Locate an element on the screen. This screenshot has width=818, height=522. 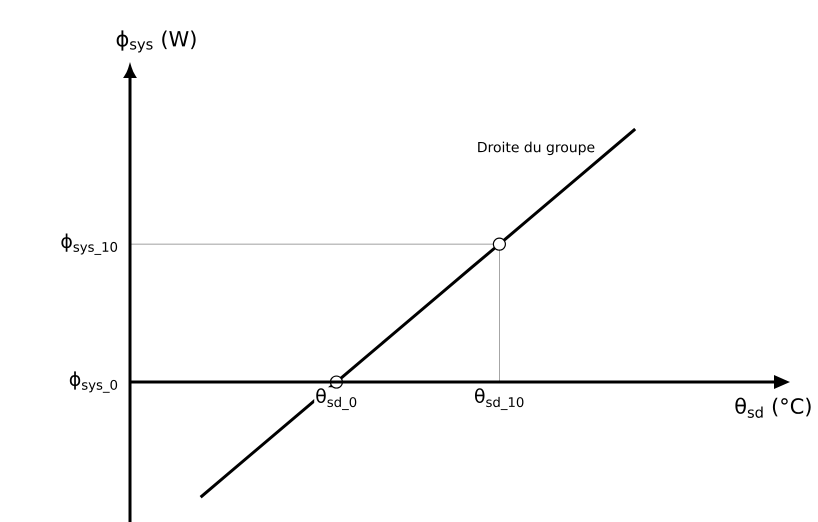
y-axis-title: ϕ$_{sys}$ (W) is located at coordinates (156, 41).